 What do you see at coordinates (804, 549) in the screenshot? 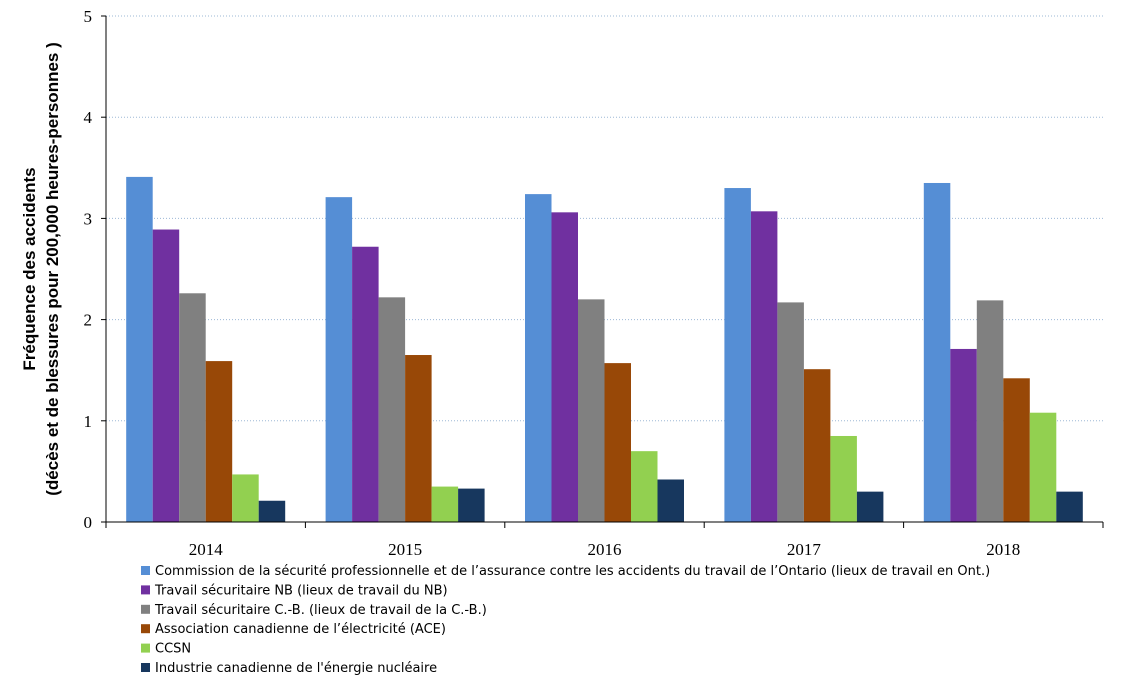
I see `x-tick-label: 2017` at bounding box center [804, 549].